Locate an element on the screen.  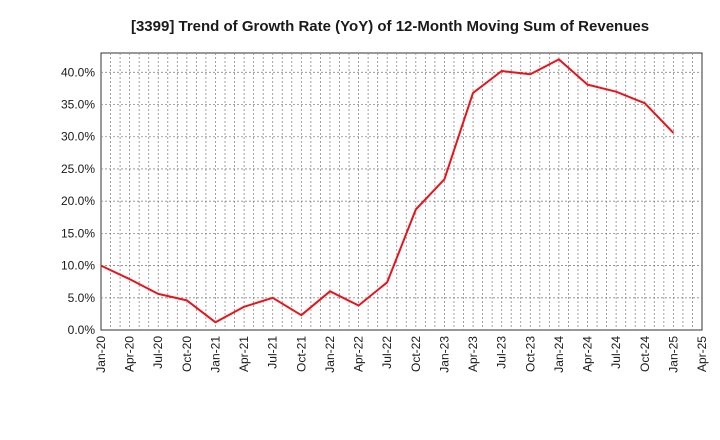
x-tick-label: Jul-20 is located at coordinates (158, 352).